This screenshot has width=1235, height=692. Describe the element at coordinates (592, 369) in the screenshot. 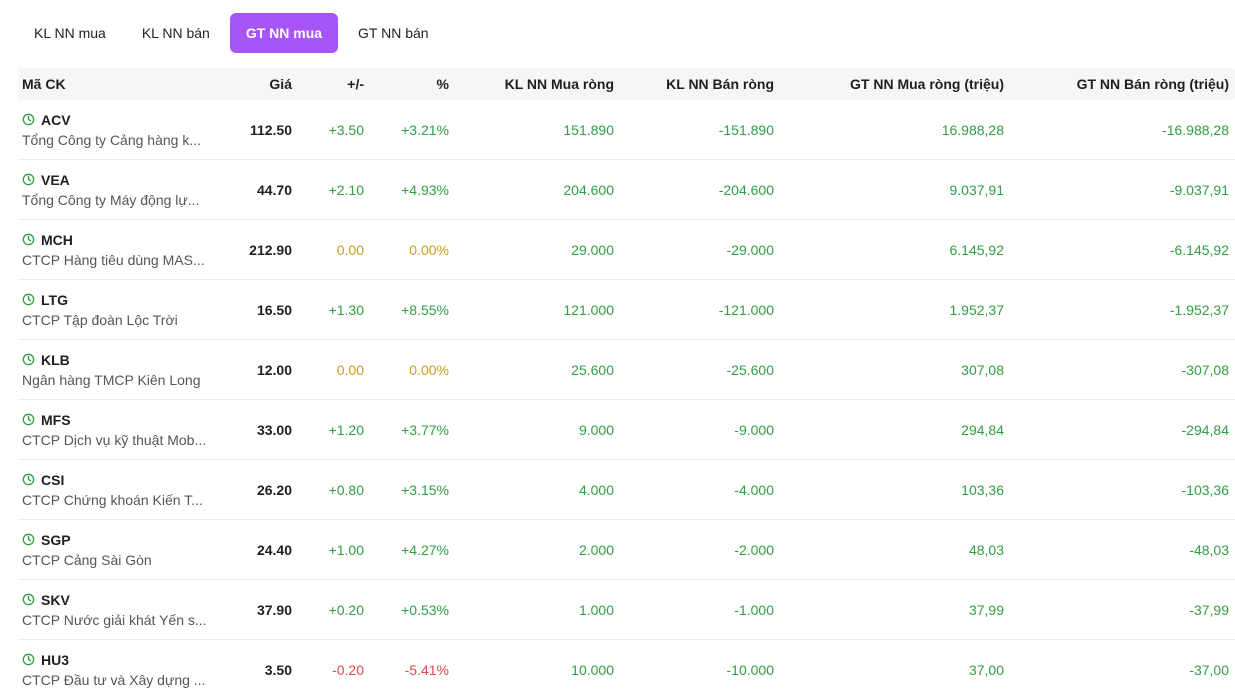

I see `kl-buy-cell: 25.600` at that location.